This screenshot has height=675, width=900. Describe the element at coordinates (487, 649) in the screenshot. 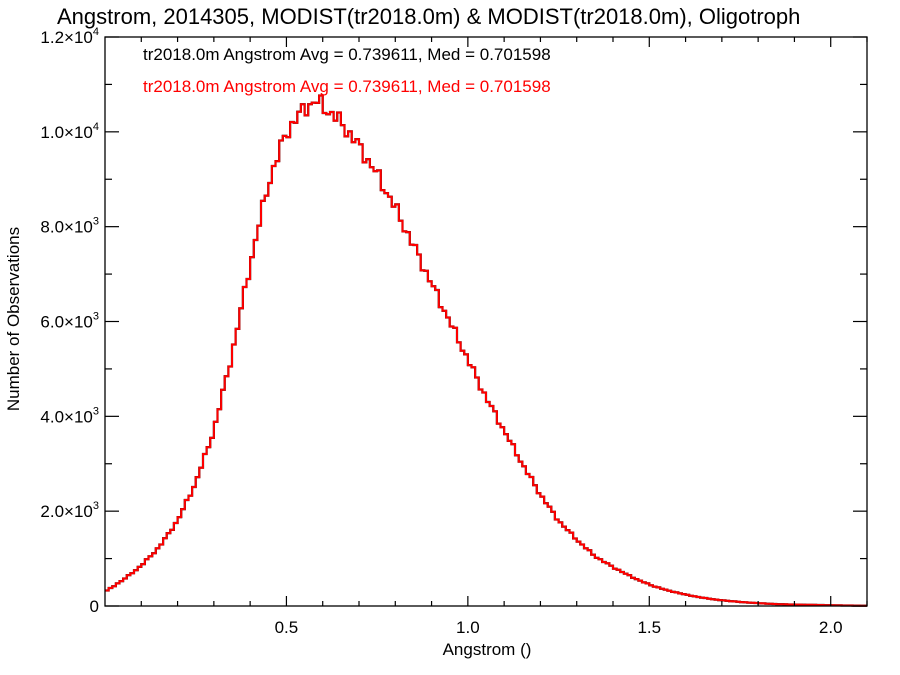

I see `x-axis-label: Angstrom ()` at that location.